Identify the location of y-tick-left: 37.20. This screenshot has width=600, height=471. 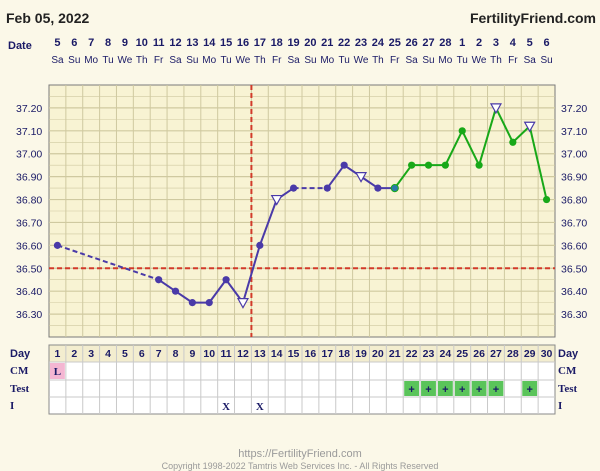
(29, 109).